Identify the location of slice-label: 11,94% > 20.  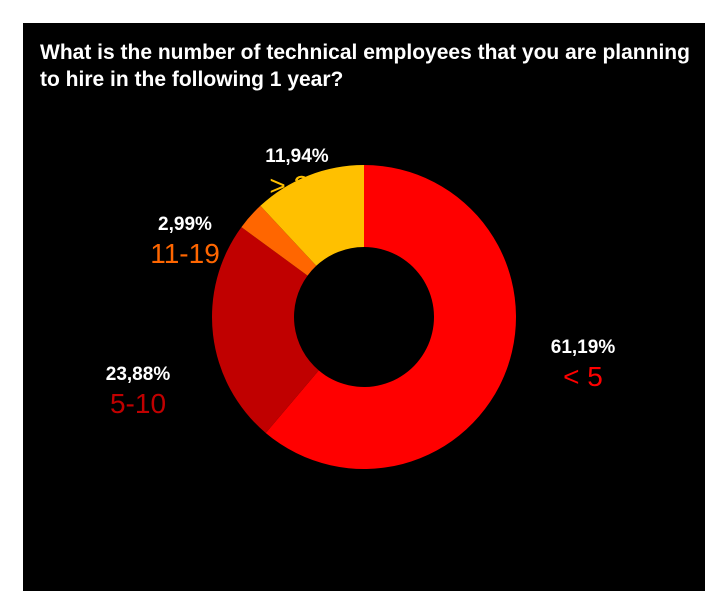
(296, 174).